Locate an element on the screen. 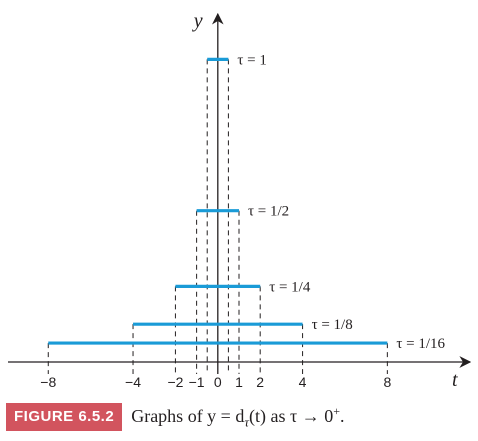 Image resolution: width=478 pixels, height=441 pixels. y-axis-label: y is located at coordinates (197, 21).